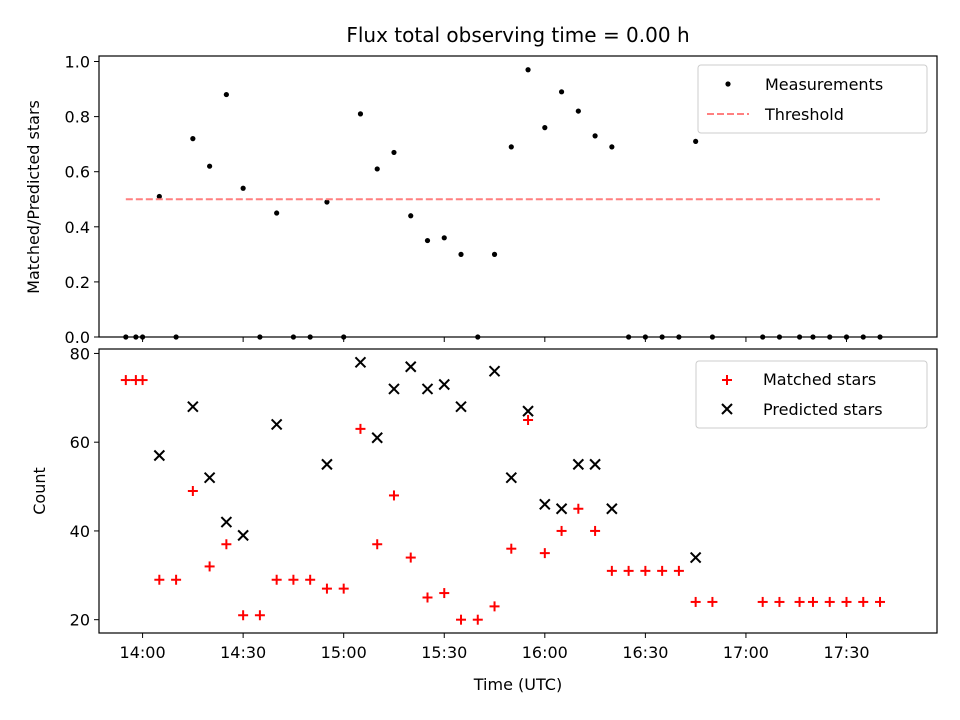 This screenshot has width=960, height=720. I want to click on y-tick-label: 80, so click(80, 353).